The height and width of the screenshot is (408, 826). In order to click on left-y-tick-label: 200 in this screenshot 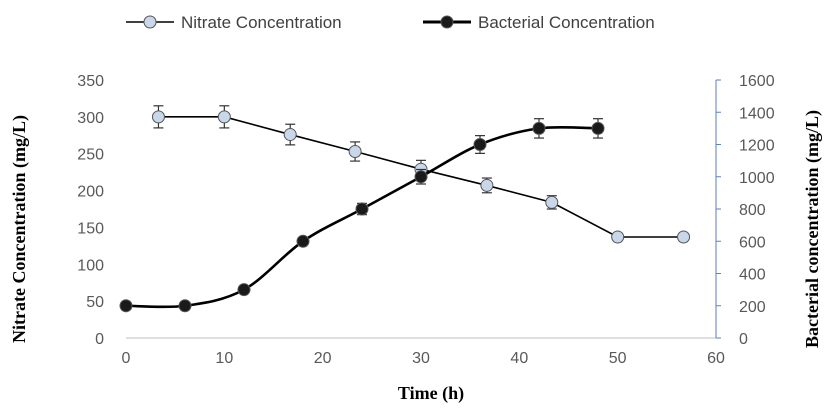, I will do `click(90, 192)`.